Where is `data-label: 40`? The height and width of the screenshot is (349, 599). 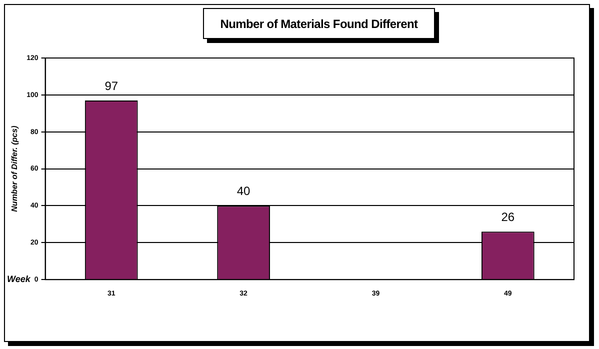 data-label: 40 is located at coordinates (243, 191).